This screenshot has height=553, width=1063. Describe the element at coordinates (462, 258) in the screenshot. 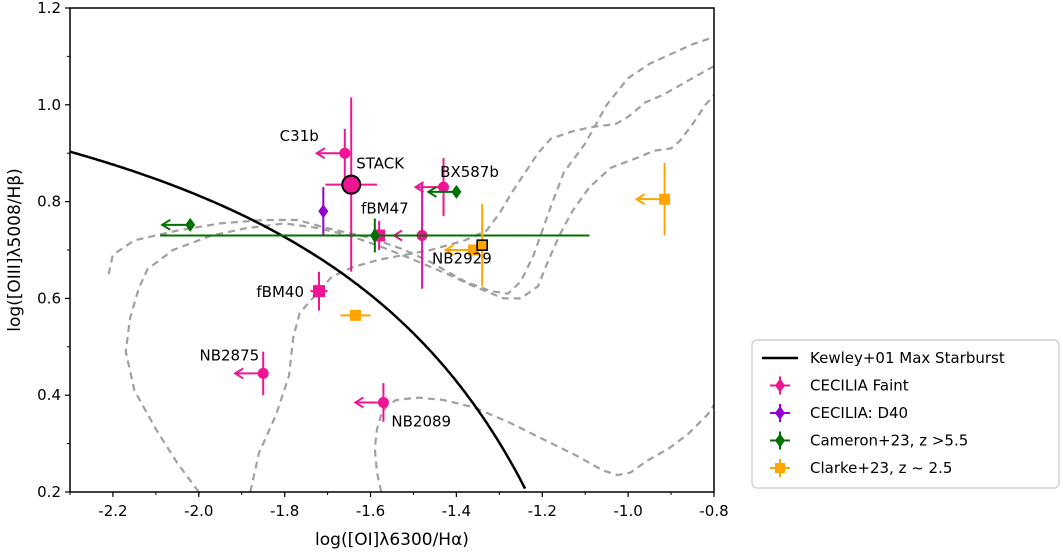

I see `point-label: NB2929` at that location.